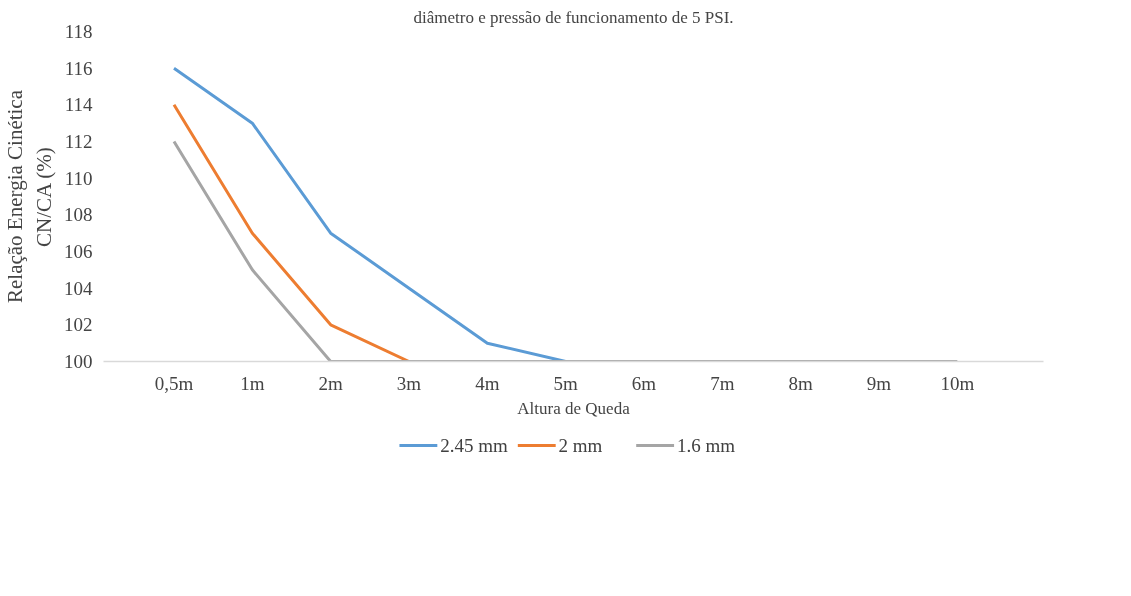 Image resolution: width=1131 pixels, height=596 pixels. What do you see at coordinates (78, 141) in the screenshot?
I see `y-tick-label: 112` at bounding box center [78, 141].